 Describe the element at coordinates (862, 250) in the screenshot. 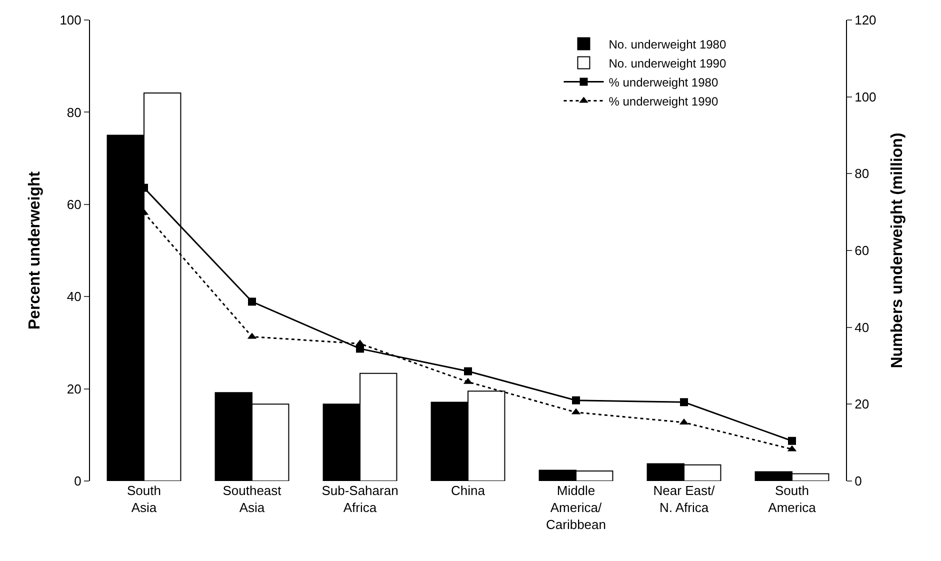

I see `y2-tick-label: 60` at that location.